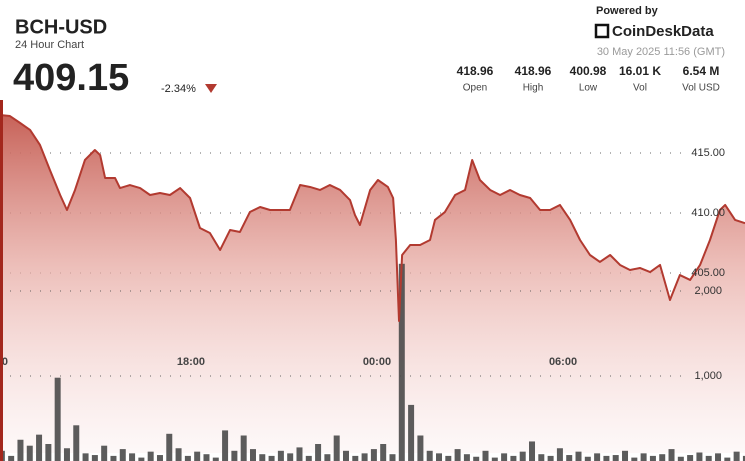 Image resolution: width=745 pixels, height=461 pixels. I want to click on x-tick-label: 0, so click(5, 362).